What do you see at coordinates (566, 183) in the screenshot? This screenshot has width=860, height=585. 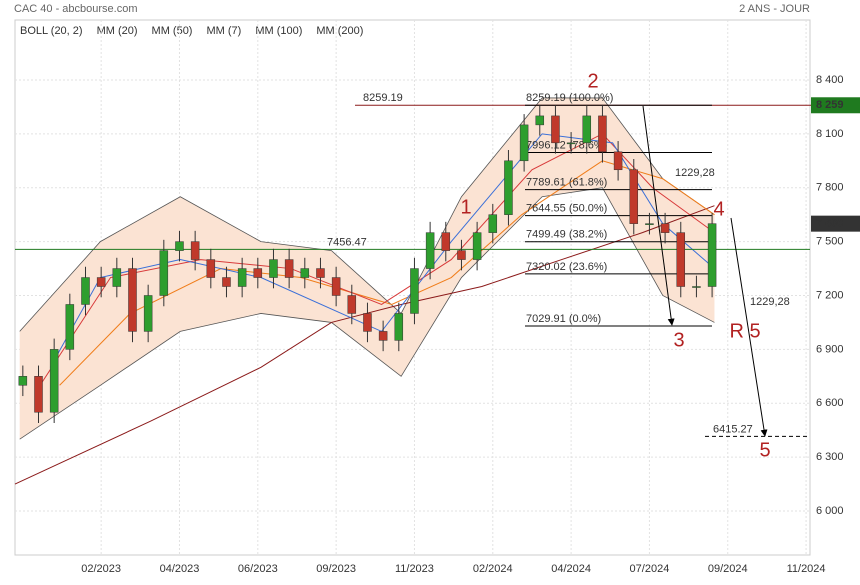 I see `fib-label: 7789.61 (61.8%)` at bounding box center [566, 183].